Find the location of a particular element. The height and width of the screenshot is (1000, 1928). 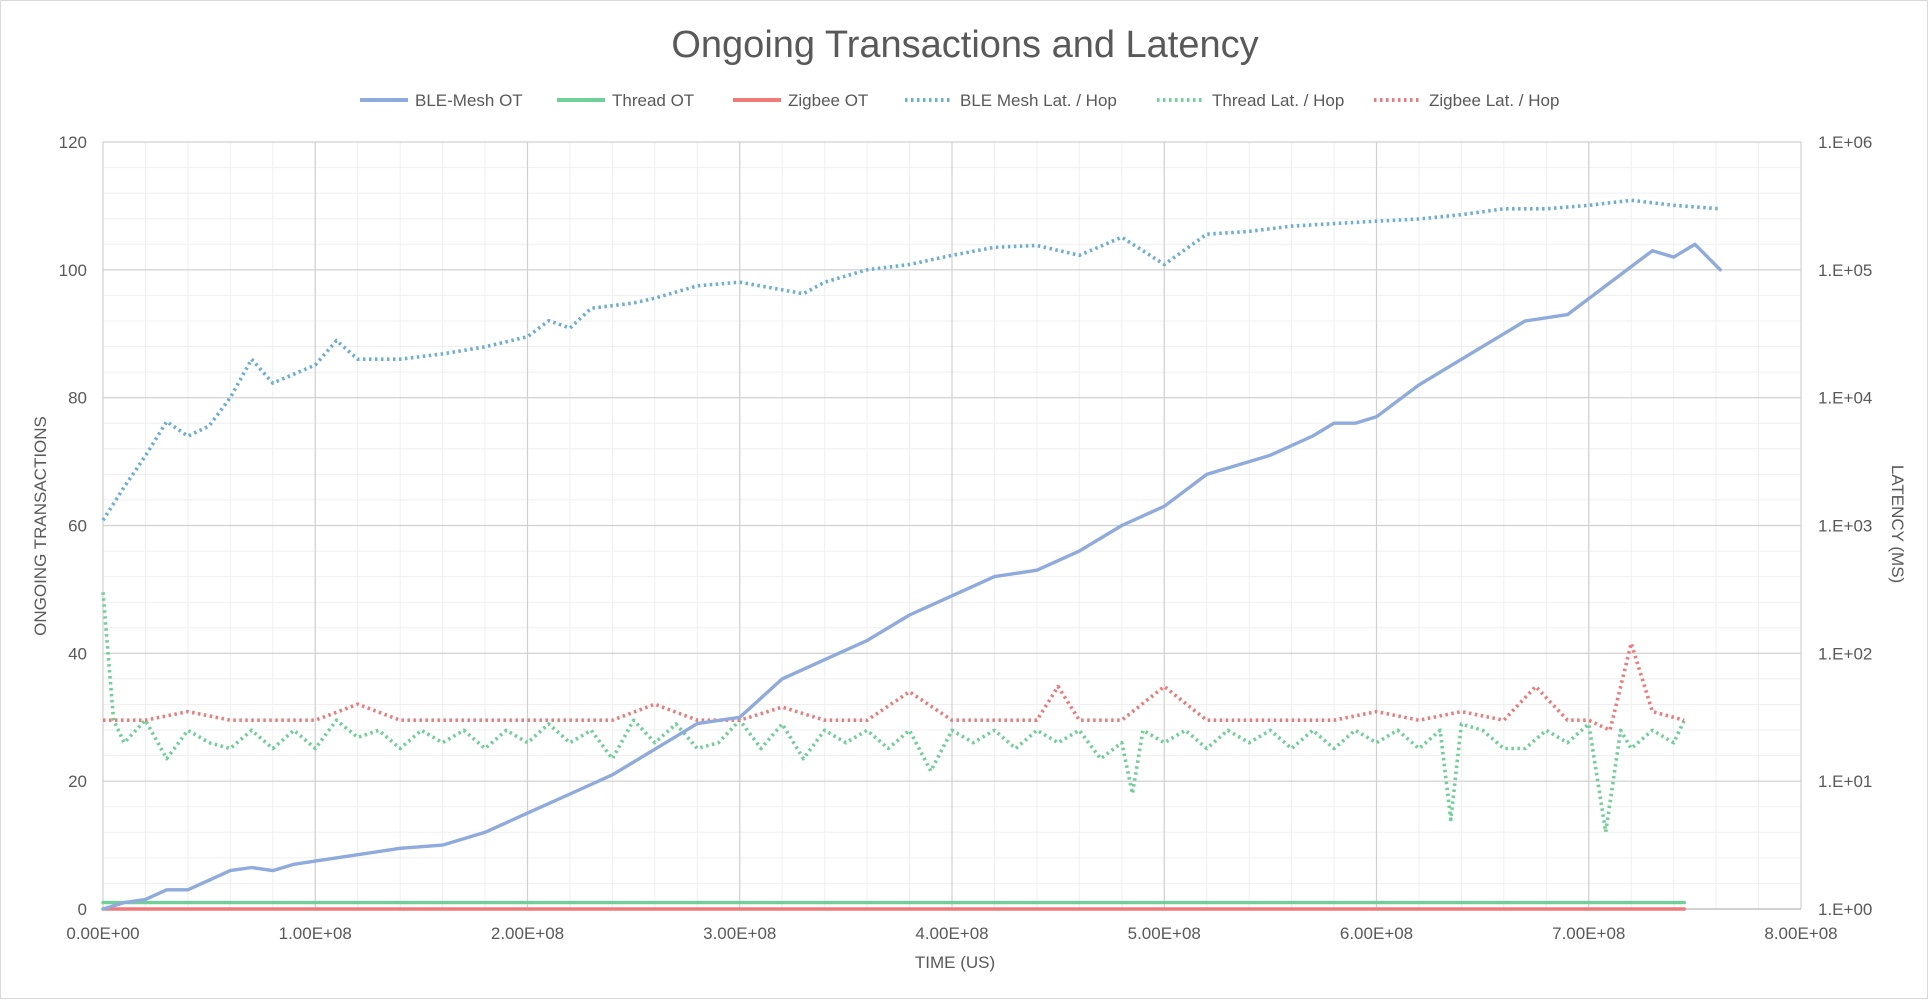

x-tick-label: 7.00E+08 is located at coordinates (1588, 933).